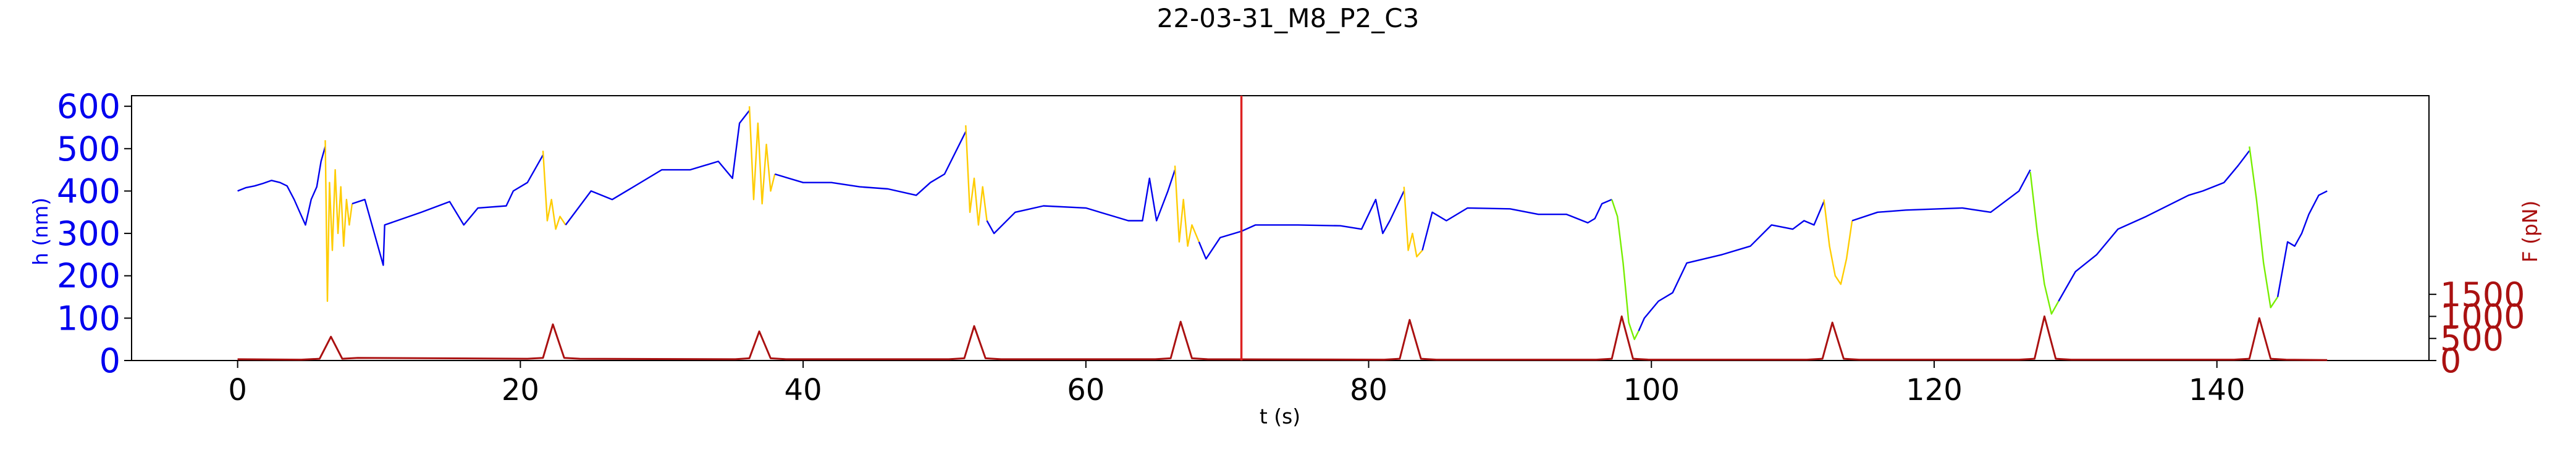 This screenshot has width=2576, height=463. Describe the element at coordinates (1282, 338) in the screenshot. I see `force-series-line` at that location.